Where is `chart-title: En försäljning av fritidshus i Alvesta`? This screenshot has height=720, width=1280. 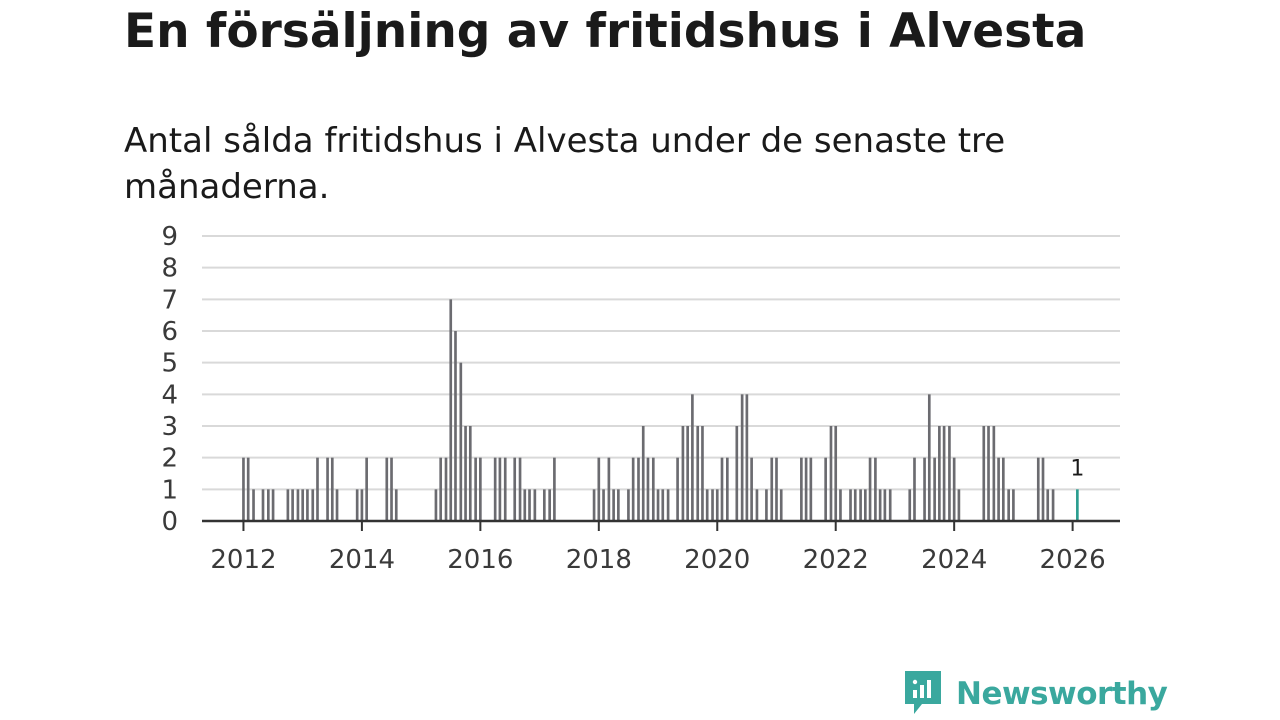 chart-title: En försäljning av fritidshus i Alvesta is located at coordinates (605, 31).